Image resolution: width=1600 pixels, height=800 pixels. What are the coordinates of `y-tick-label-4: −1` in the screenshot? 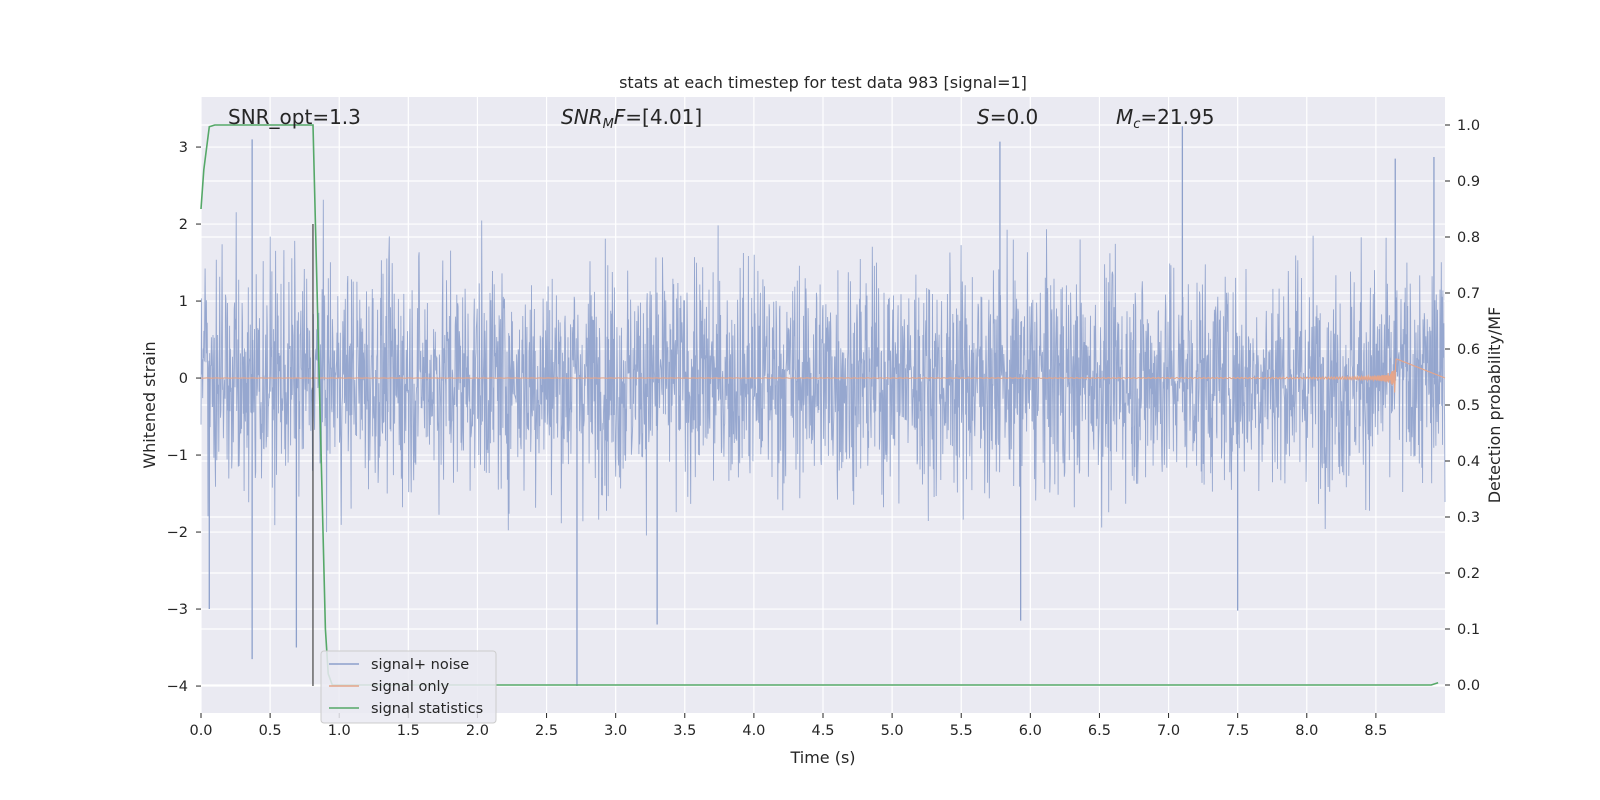 It's located at (177, 456).